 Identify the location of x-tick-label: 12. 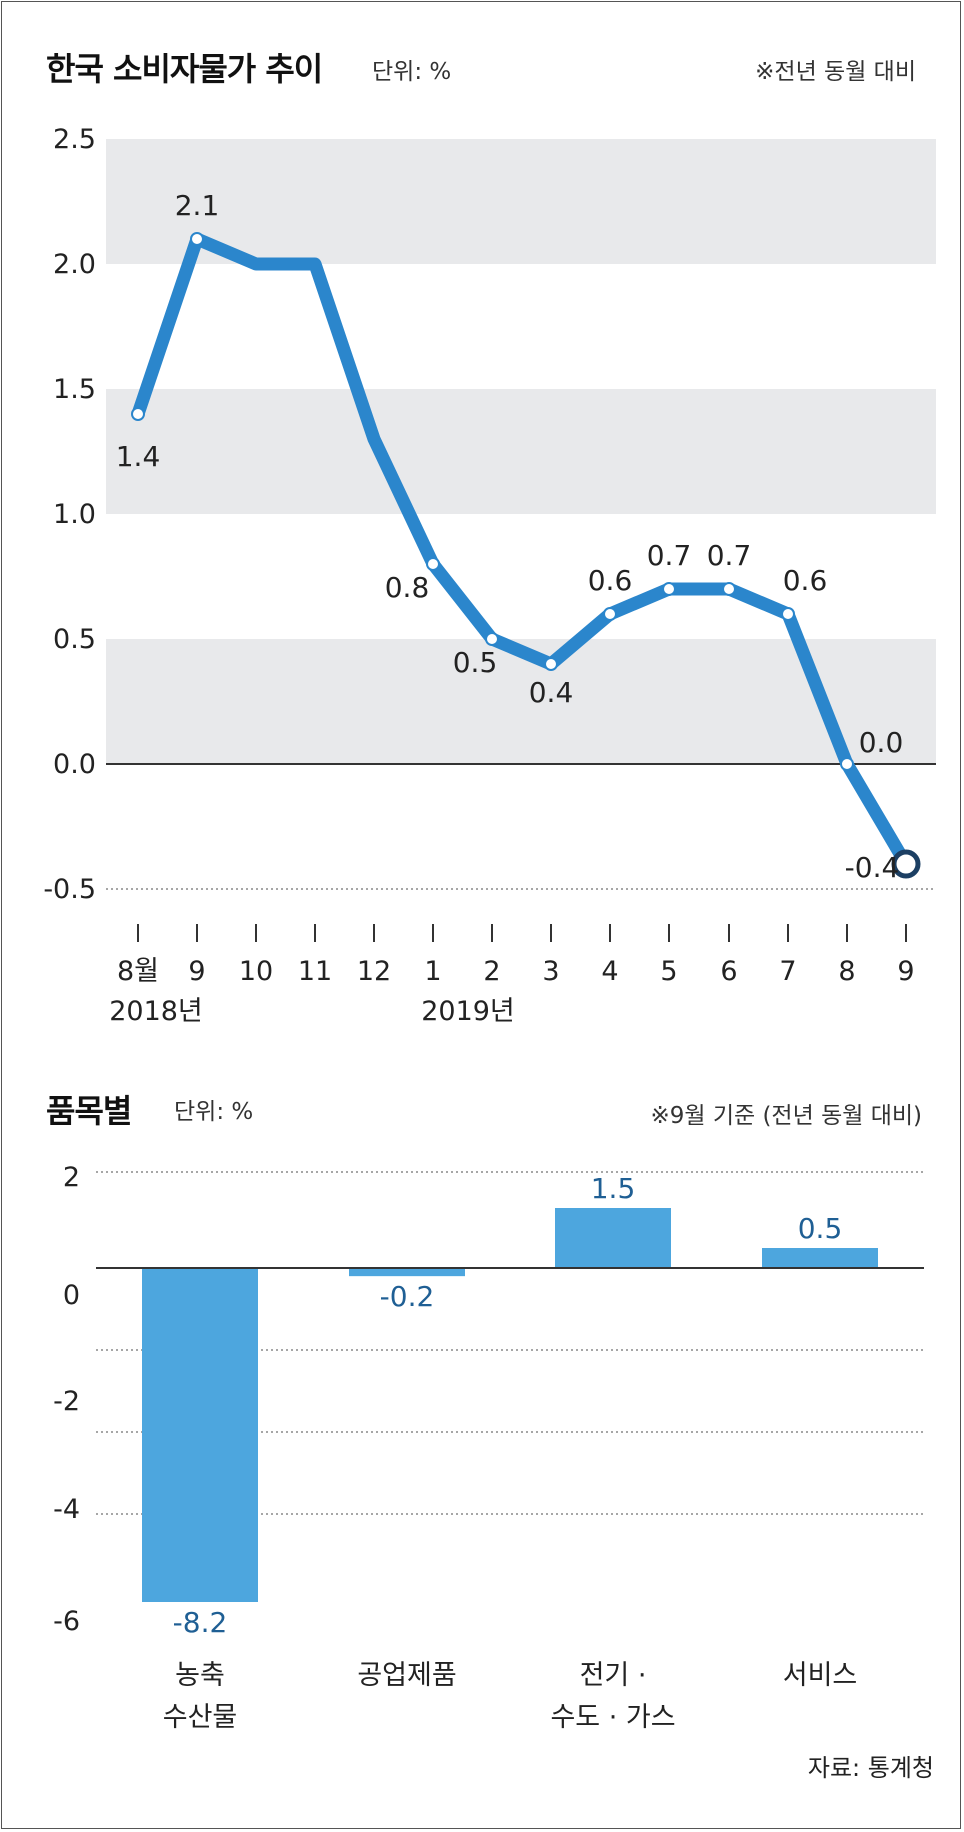
(374, 971).